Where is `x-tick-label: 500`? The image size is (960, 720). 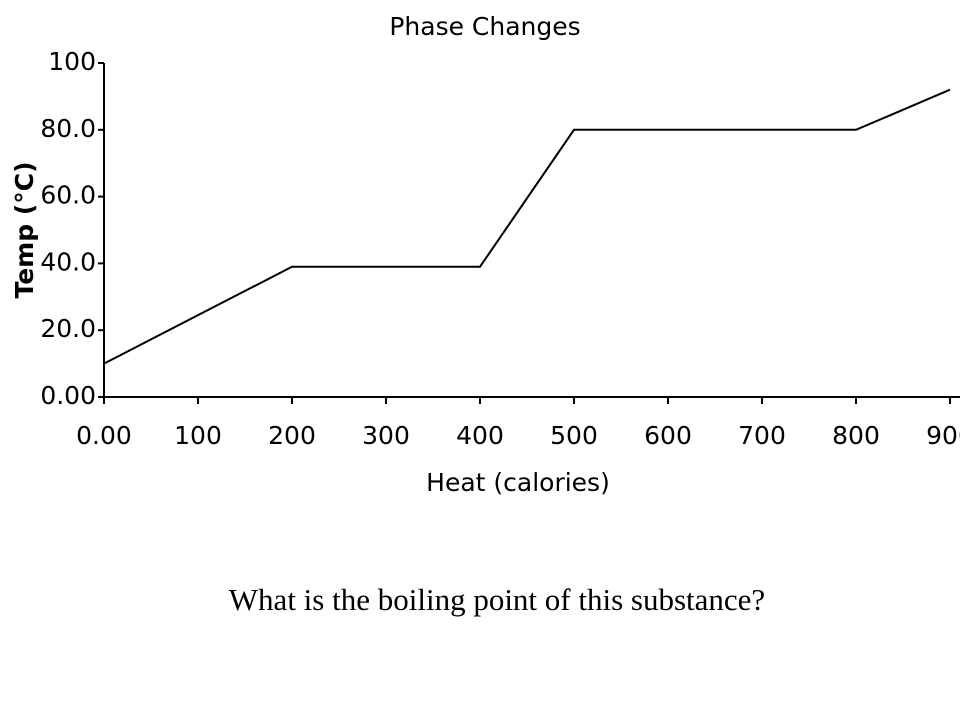 x-tick-label: 500 is located at coordinates (574, 435).